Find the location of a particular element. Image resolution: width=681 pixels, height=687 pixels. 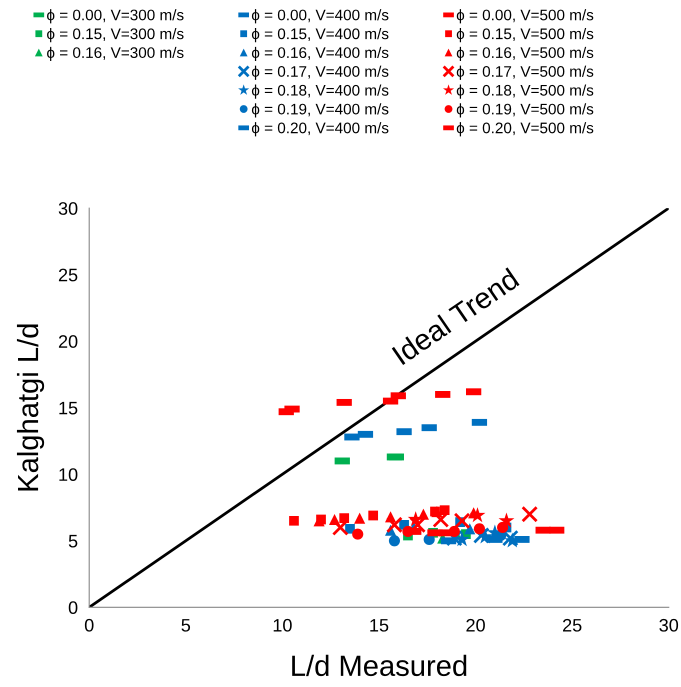

legend-label: ϕ = 0.19, V=500 m/s is located at coordinates (525, 110).